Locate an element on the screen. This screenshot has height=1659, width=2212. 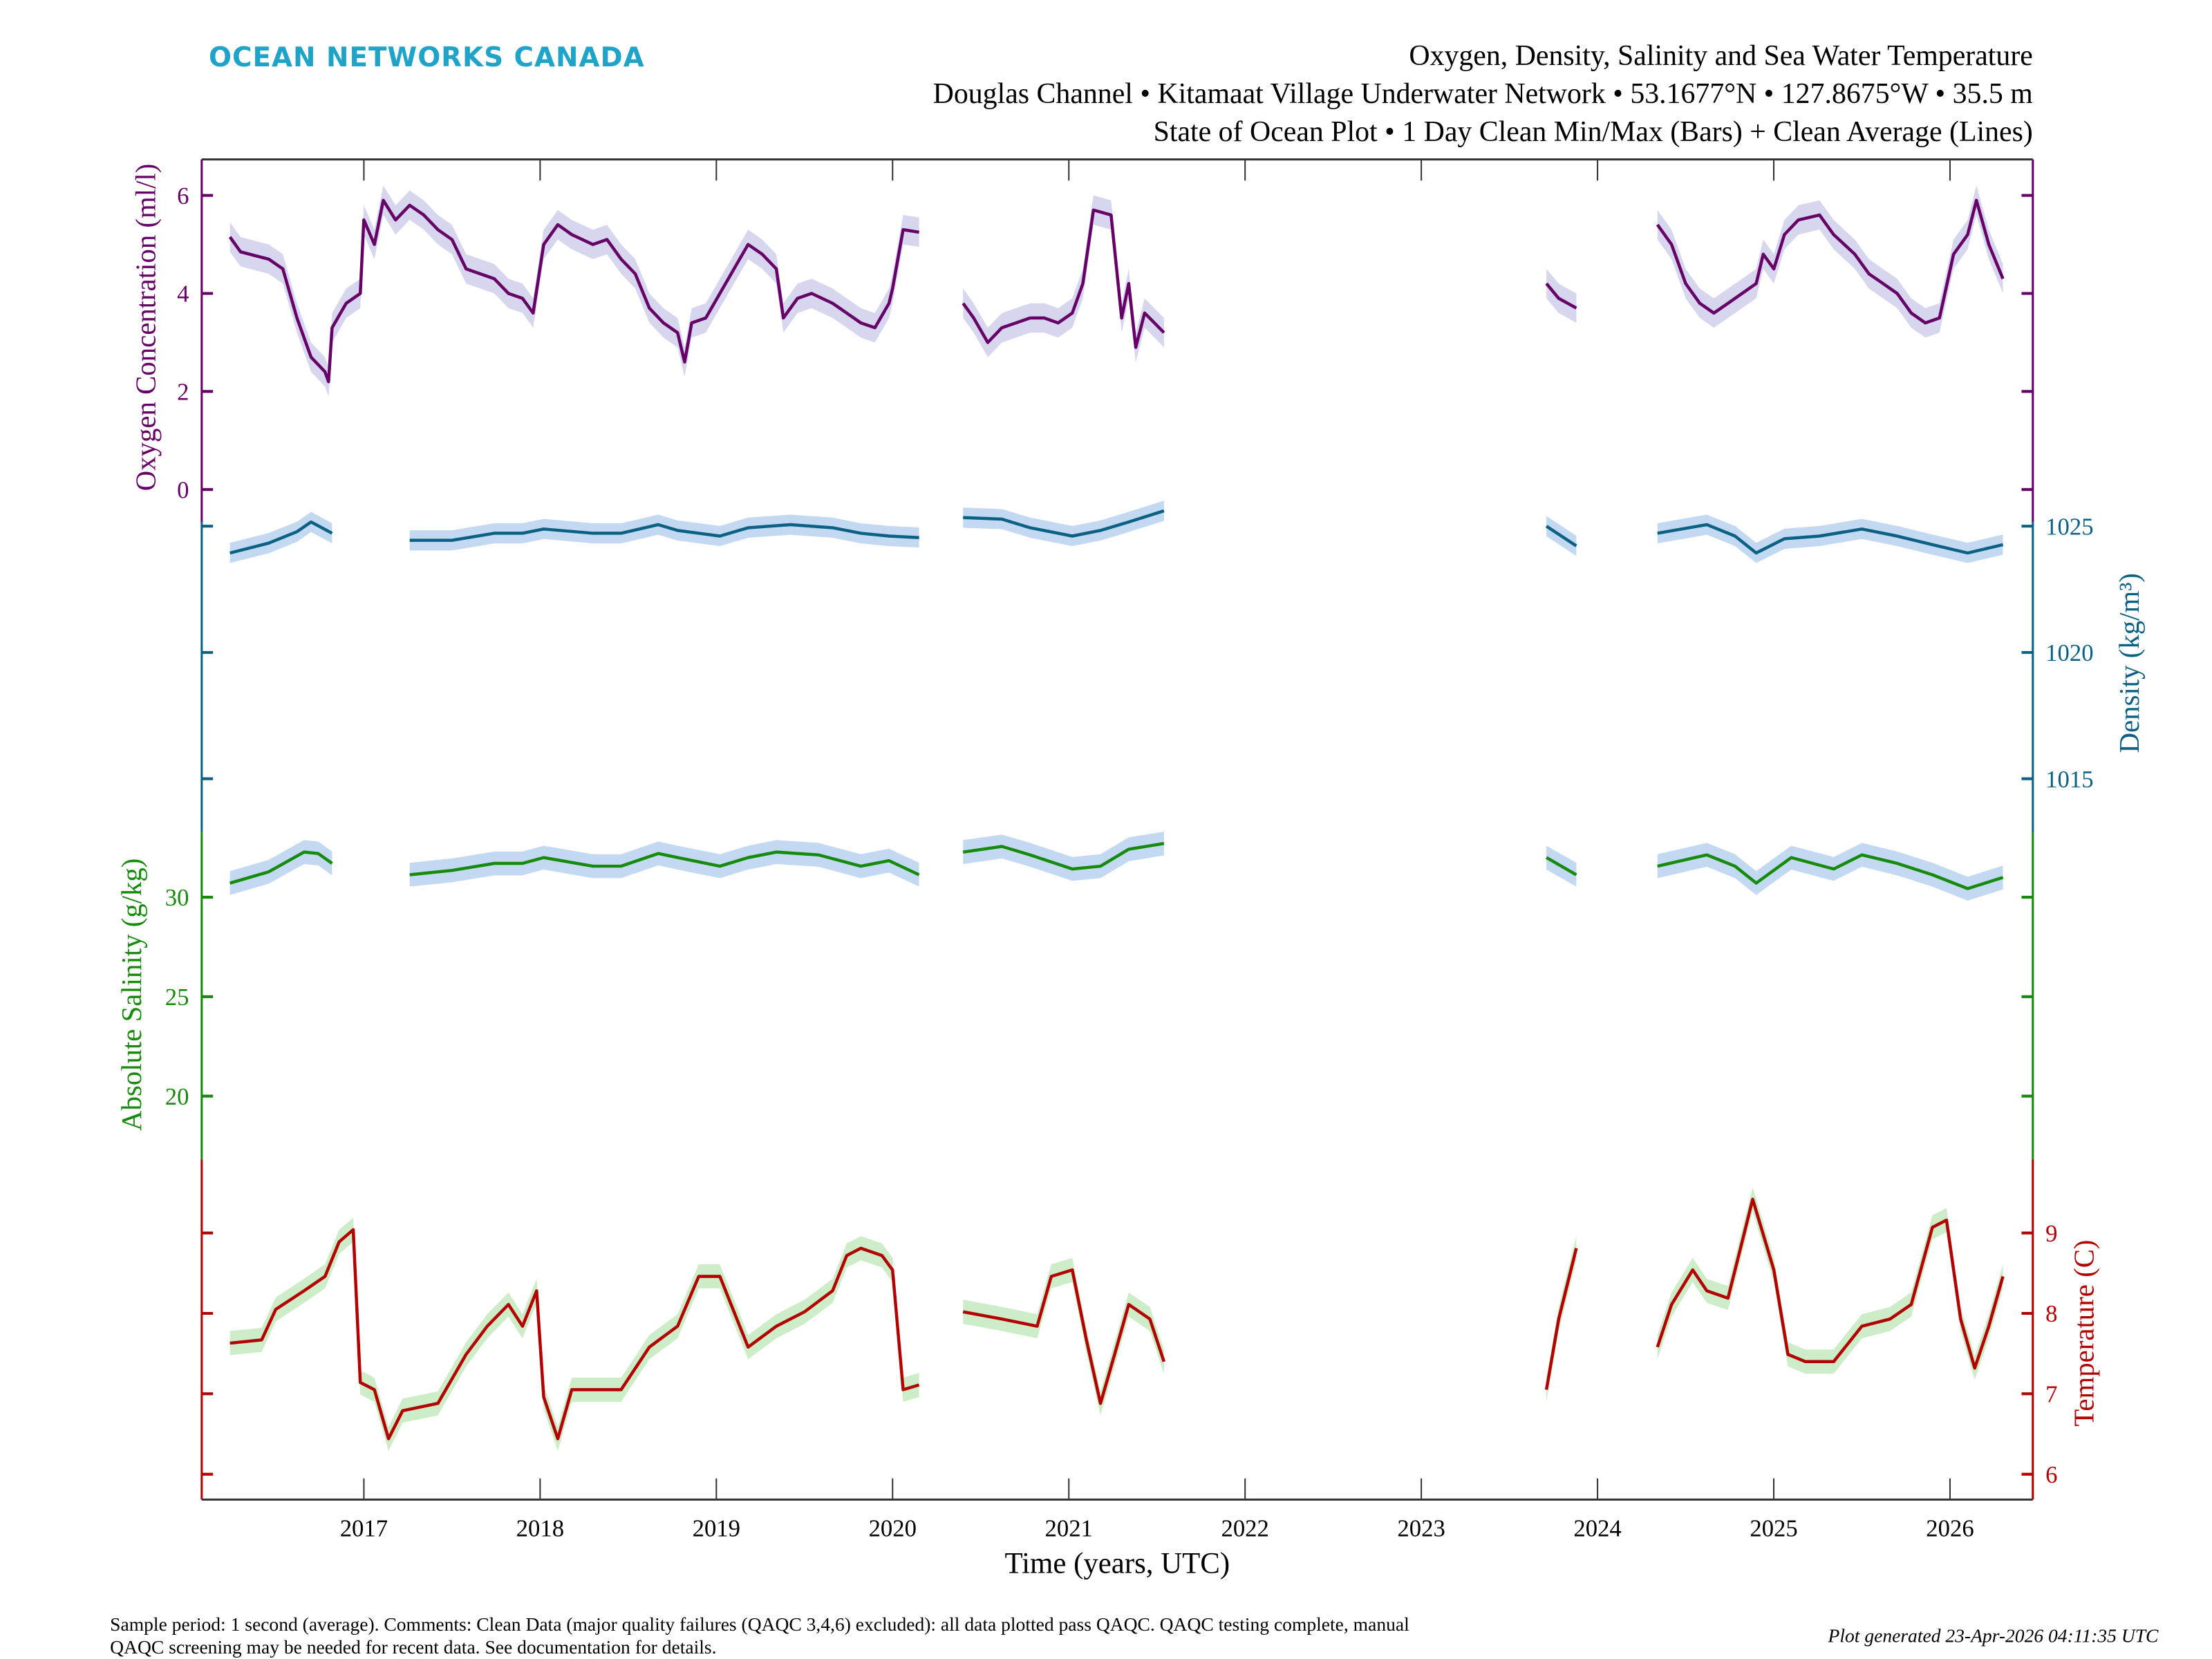
x-tick-label: 2019 is located at coordinates (716, 1528).